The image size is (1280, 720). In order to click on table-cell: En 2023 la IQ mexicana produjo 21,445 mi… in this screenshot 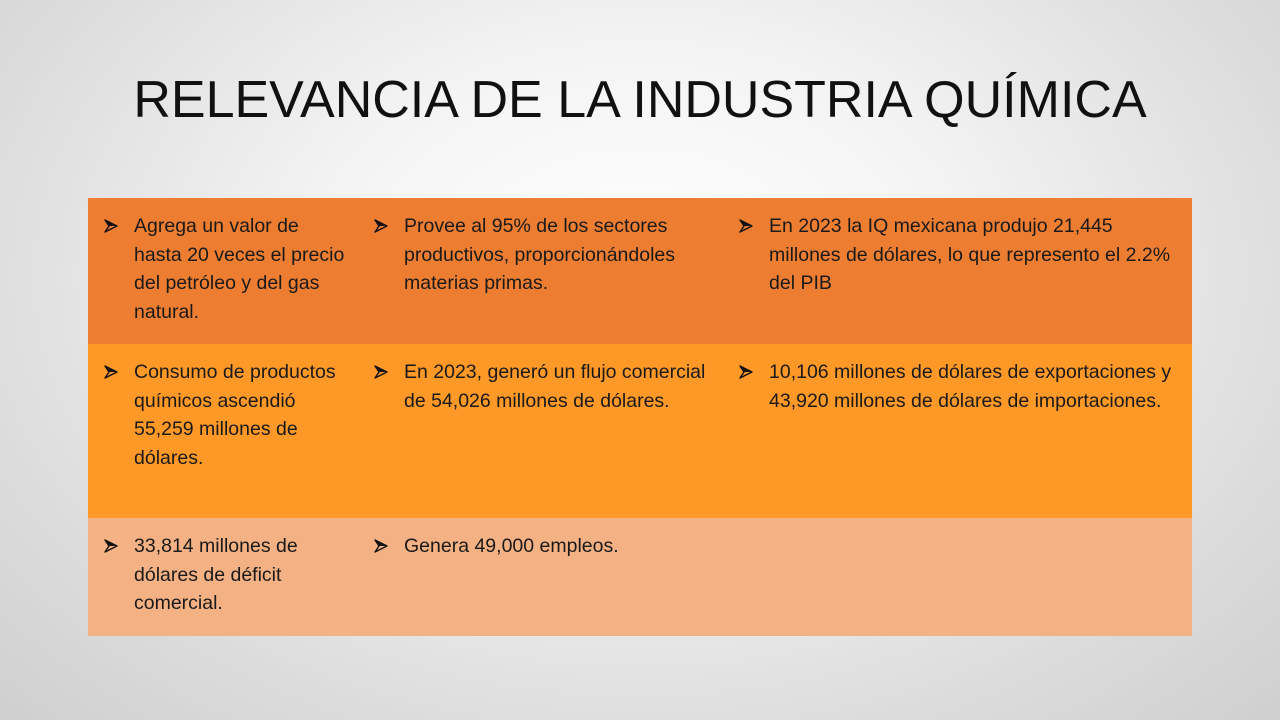, I will do `click(957, 271)`.